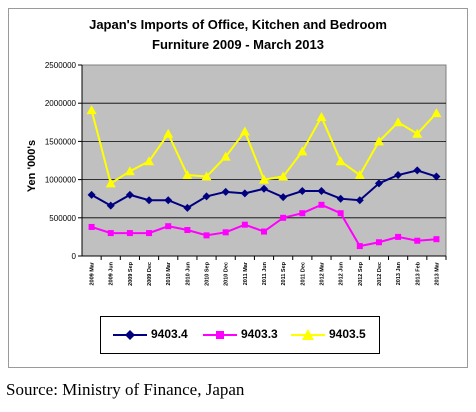 The height and width of the screenshot is (412, 476). I want to click on x-tick-label: 2012 Sep, so click(361, 273).